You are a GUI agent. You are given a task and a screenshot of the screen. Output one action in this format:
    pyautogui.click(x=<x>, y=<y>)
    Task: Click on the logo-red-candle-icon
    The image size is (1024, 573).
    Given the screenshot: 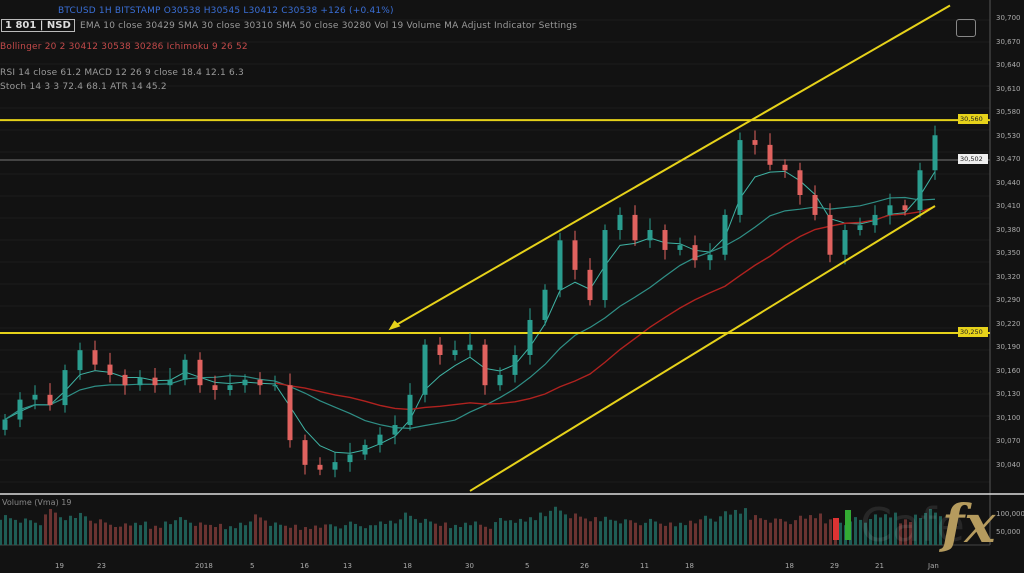 What is the action you would take?
    pyautogui.click(x=836, y=529)
    